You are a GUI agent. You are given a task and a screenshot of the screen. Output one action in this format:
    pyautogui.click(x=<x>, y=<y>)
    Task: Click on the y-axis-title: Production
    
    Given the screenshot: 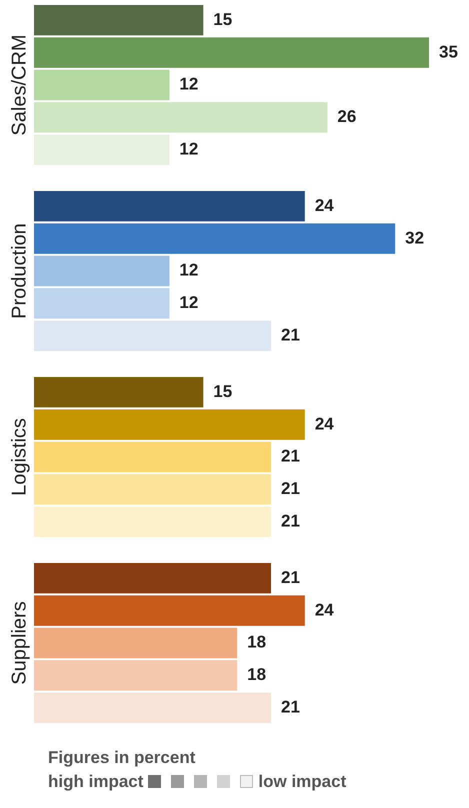 What is the action you would take?
    pyautogui.click(x=19, y=271)
    